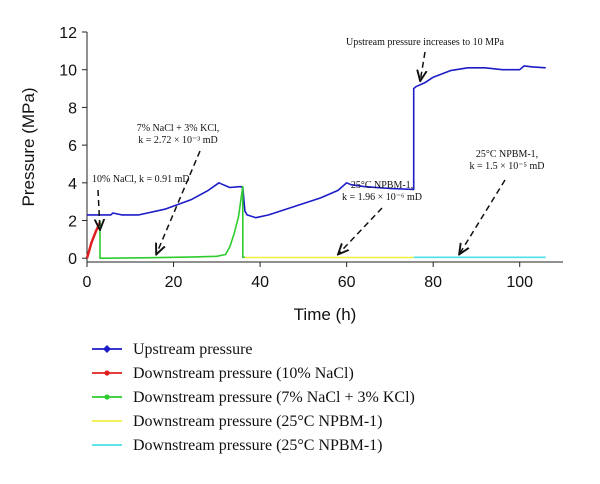 The width and height of the screenshot is (600, 484). I want to click on legend-item-4: Downstream pressure (25°C NPBM-1), so click(237, 421).